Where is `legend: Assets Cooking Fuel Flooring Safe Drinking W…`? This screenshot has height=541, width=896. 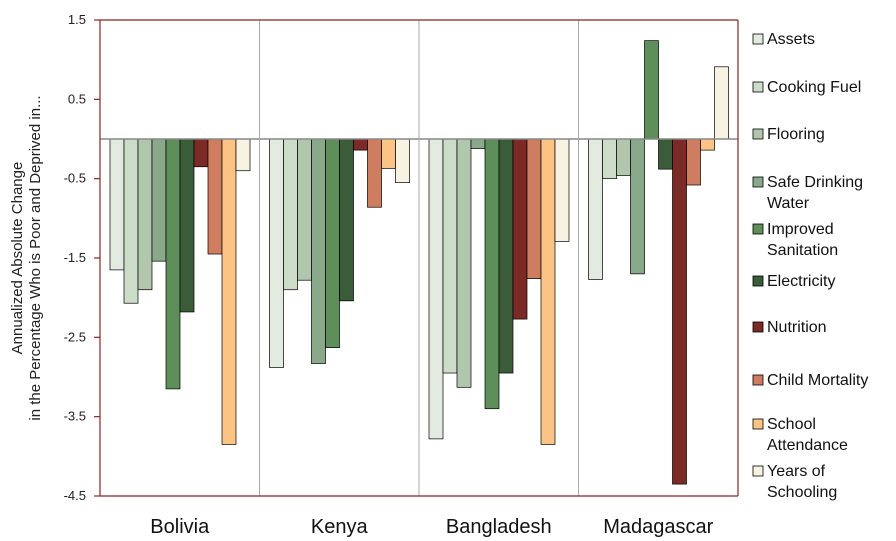 legend: Assets Cooking Fuel Flooring Safe Drinking W… is located at coordinates (810, 266).